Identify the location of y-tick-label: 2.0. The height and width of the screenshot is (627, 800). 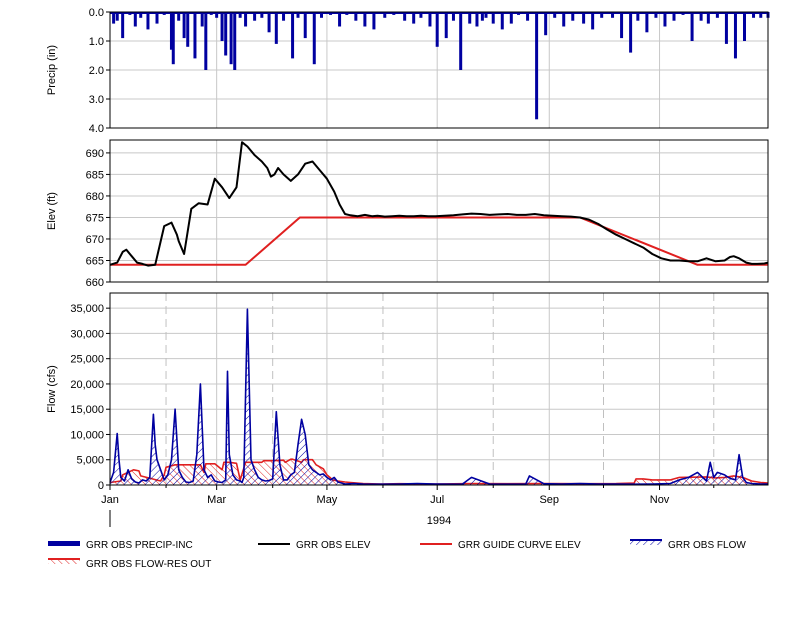
(96, 71).